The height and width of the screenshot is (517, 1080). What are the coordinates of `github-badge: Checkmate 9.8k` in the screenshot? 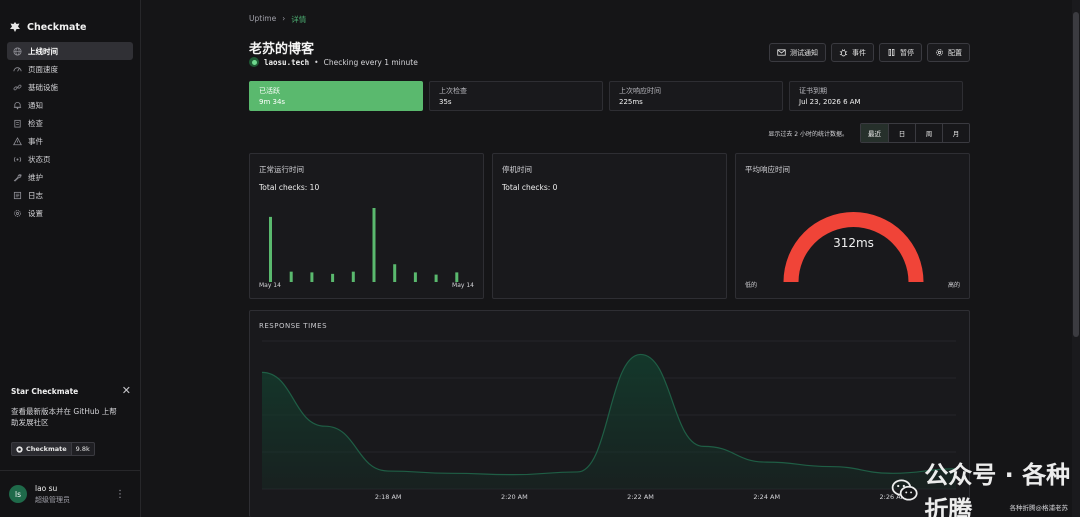 It's located at (70, 449).